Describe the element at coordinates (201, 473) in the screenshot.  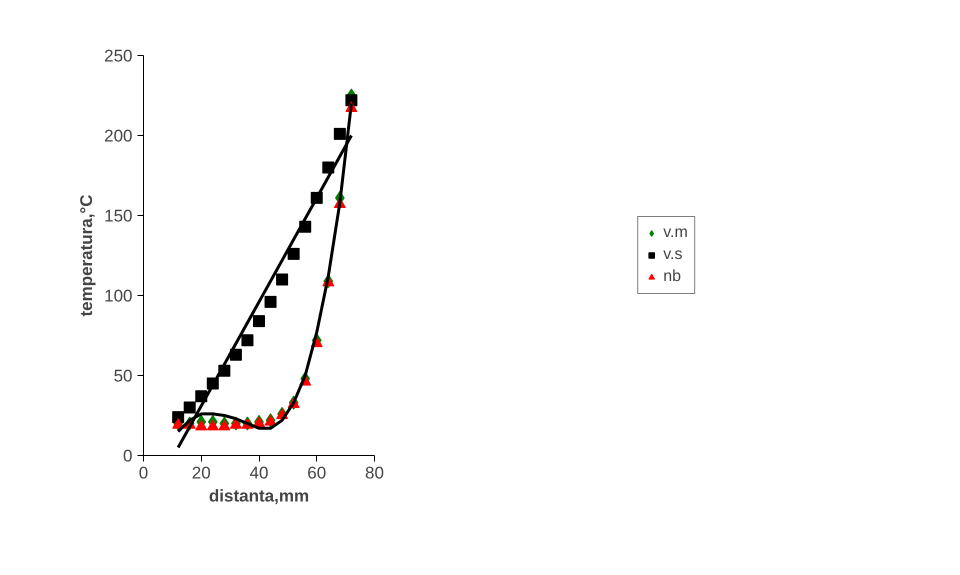
I see `x-tick-label: 20` at that location.